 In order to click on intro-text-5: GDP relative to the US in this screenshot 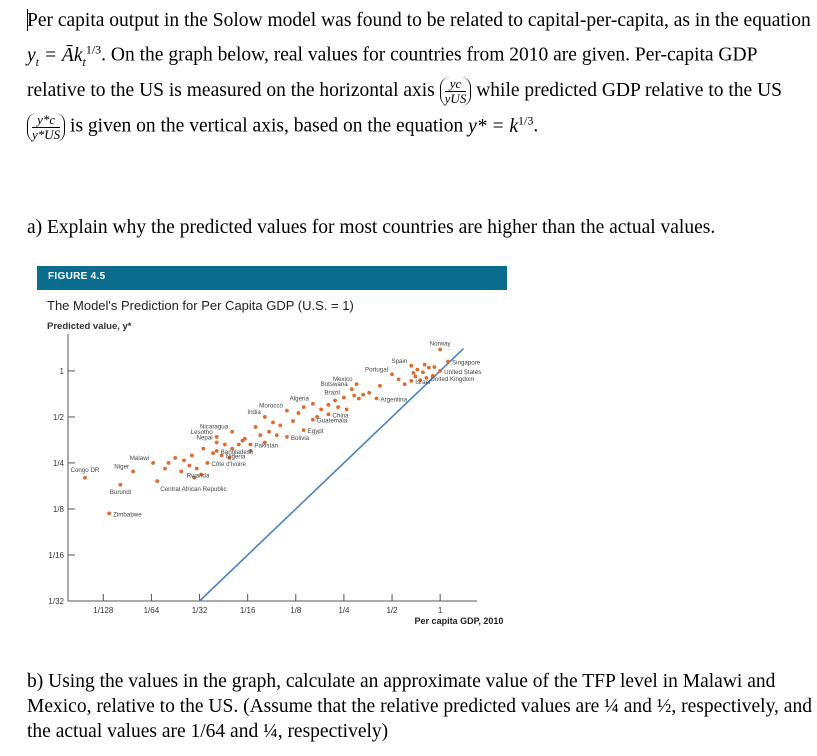, I will do `click(691, 91)`.